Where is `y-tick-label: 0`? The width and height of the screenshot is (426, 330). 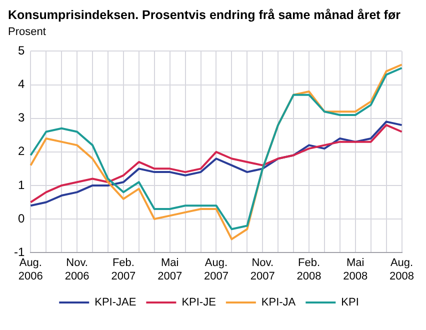
y-tick-label: 0 is located at coordinates (21, 218).